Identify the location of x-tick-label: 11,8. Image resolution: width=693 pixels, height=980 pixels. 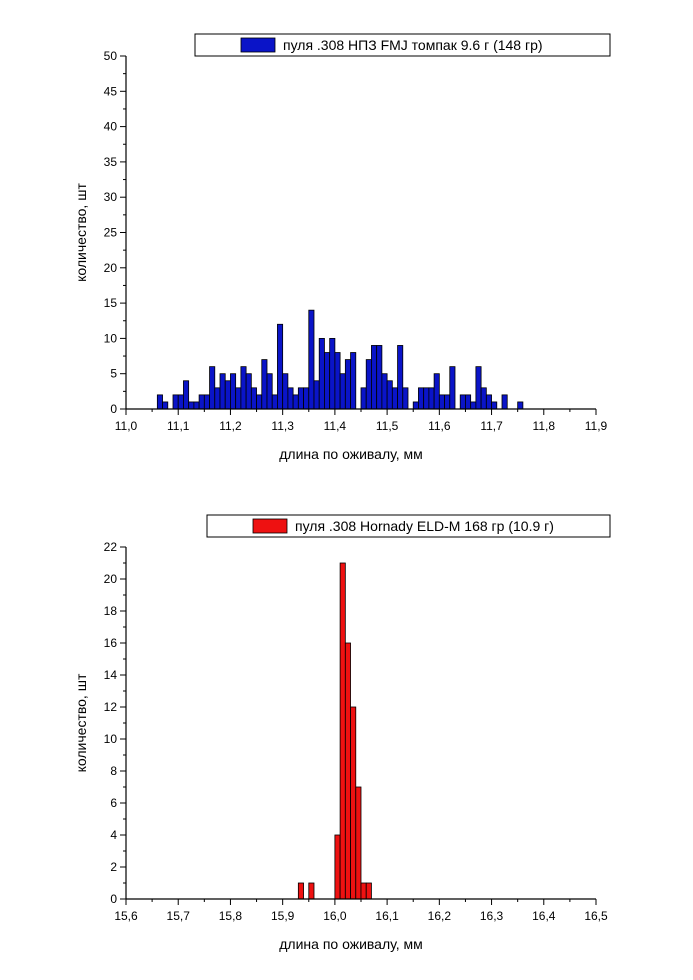
(544, 426).